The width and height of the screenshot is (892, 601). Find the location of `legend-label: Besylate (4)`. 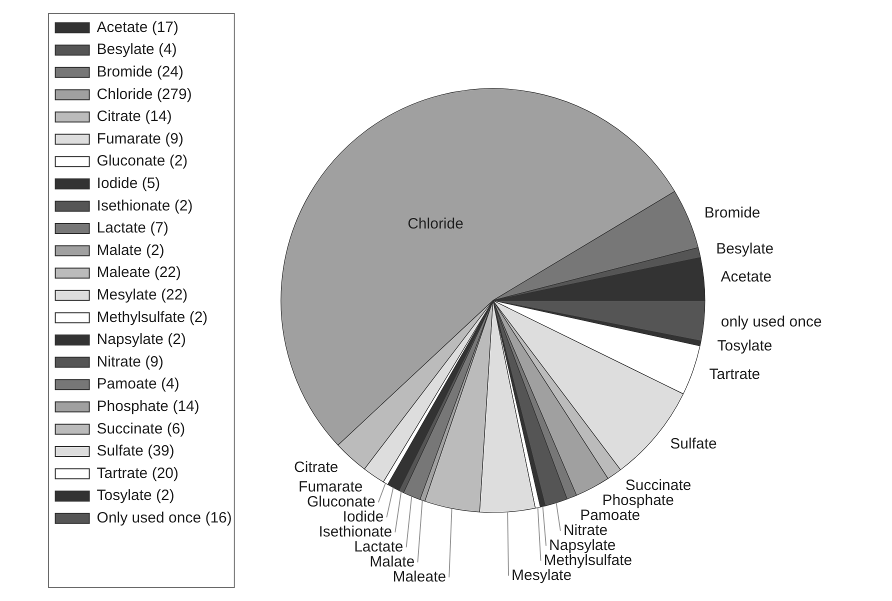

legend-label: Besylate (4) is located at coordinates (136, 49).